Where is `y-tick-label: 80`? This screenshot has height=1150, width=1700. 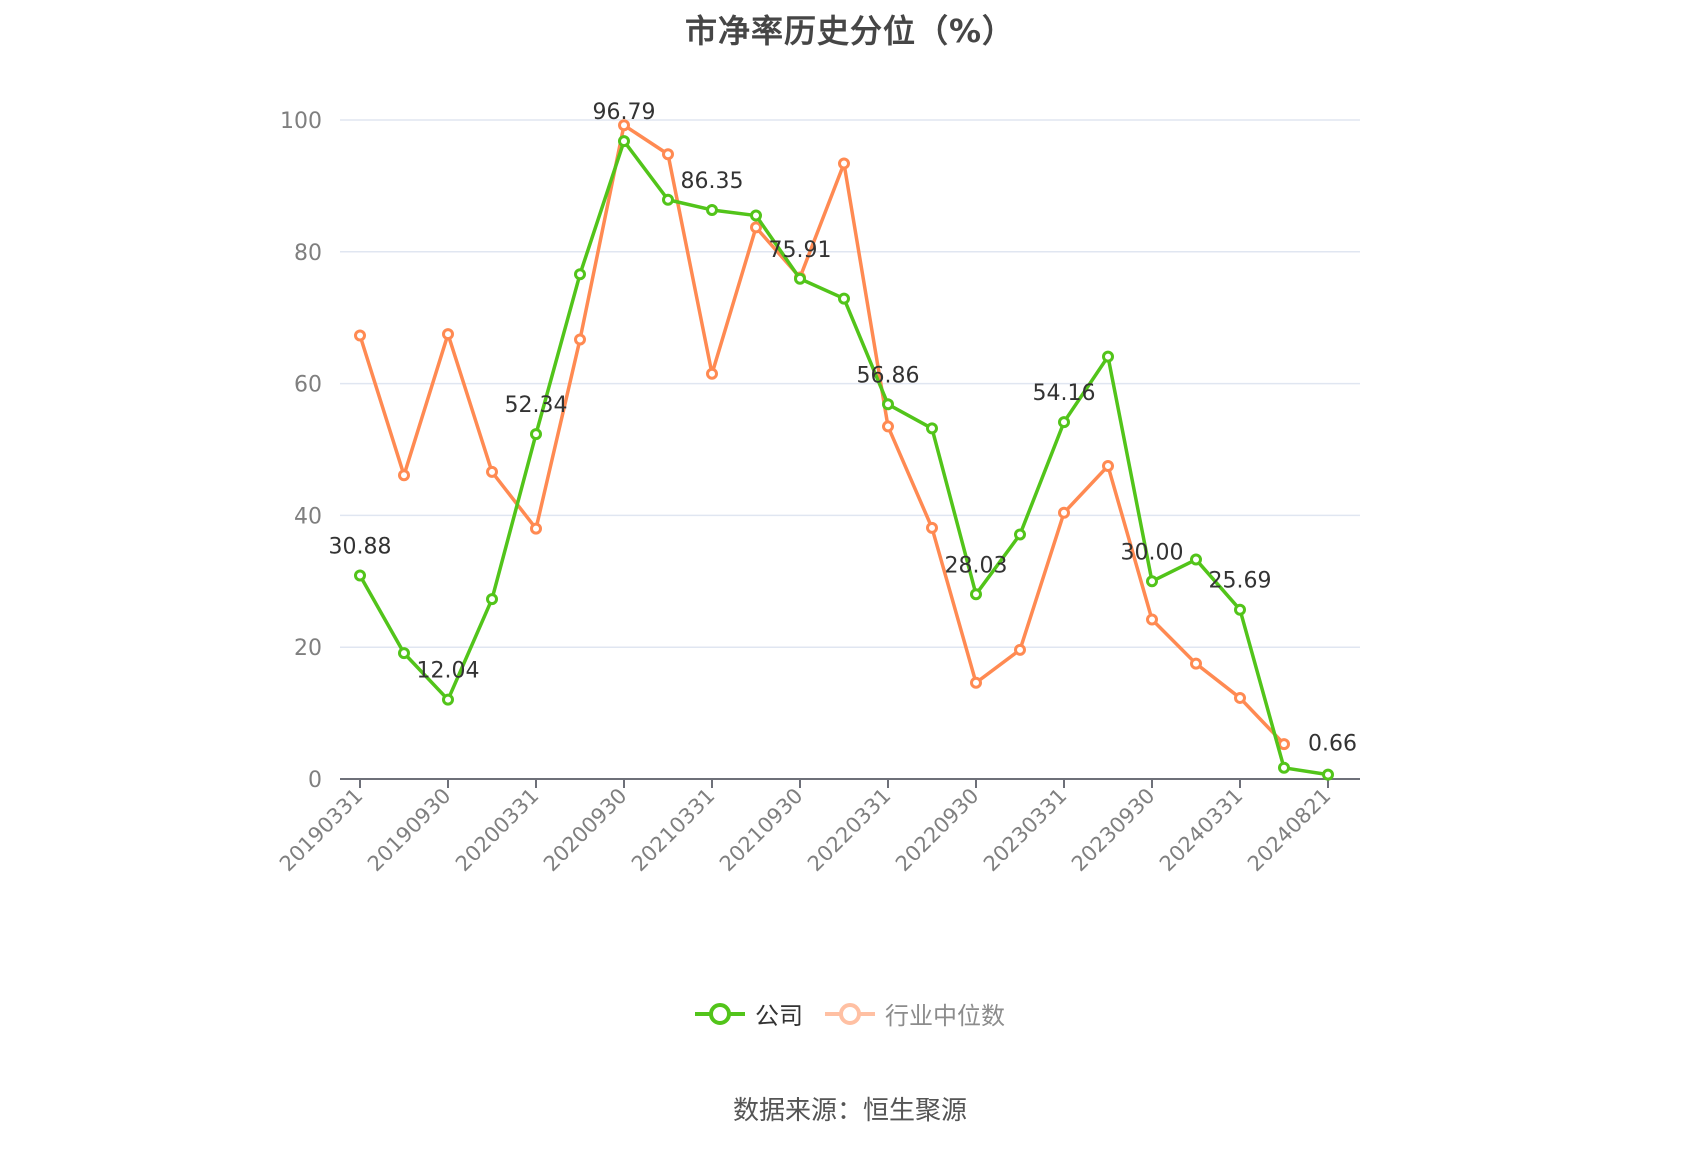 y-tick-label: 80 is located at coordinates (308, 253).